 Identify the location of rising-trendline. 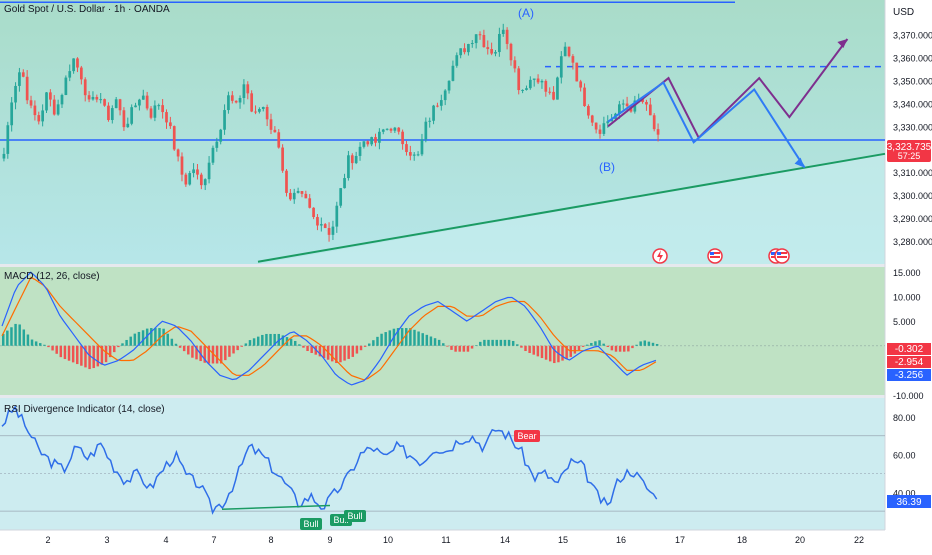
(571, 207).